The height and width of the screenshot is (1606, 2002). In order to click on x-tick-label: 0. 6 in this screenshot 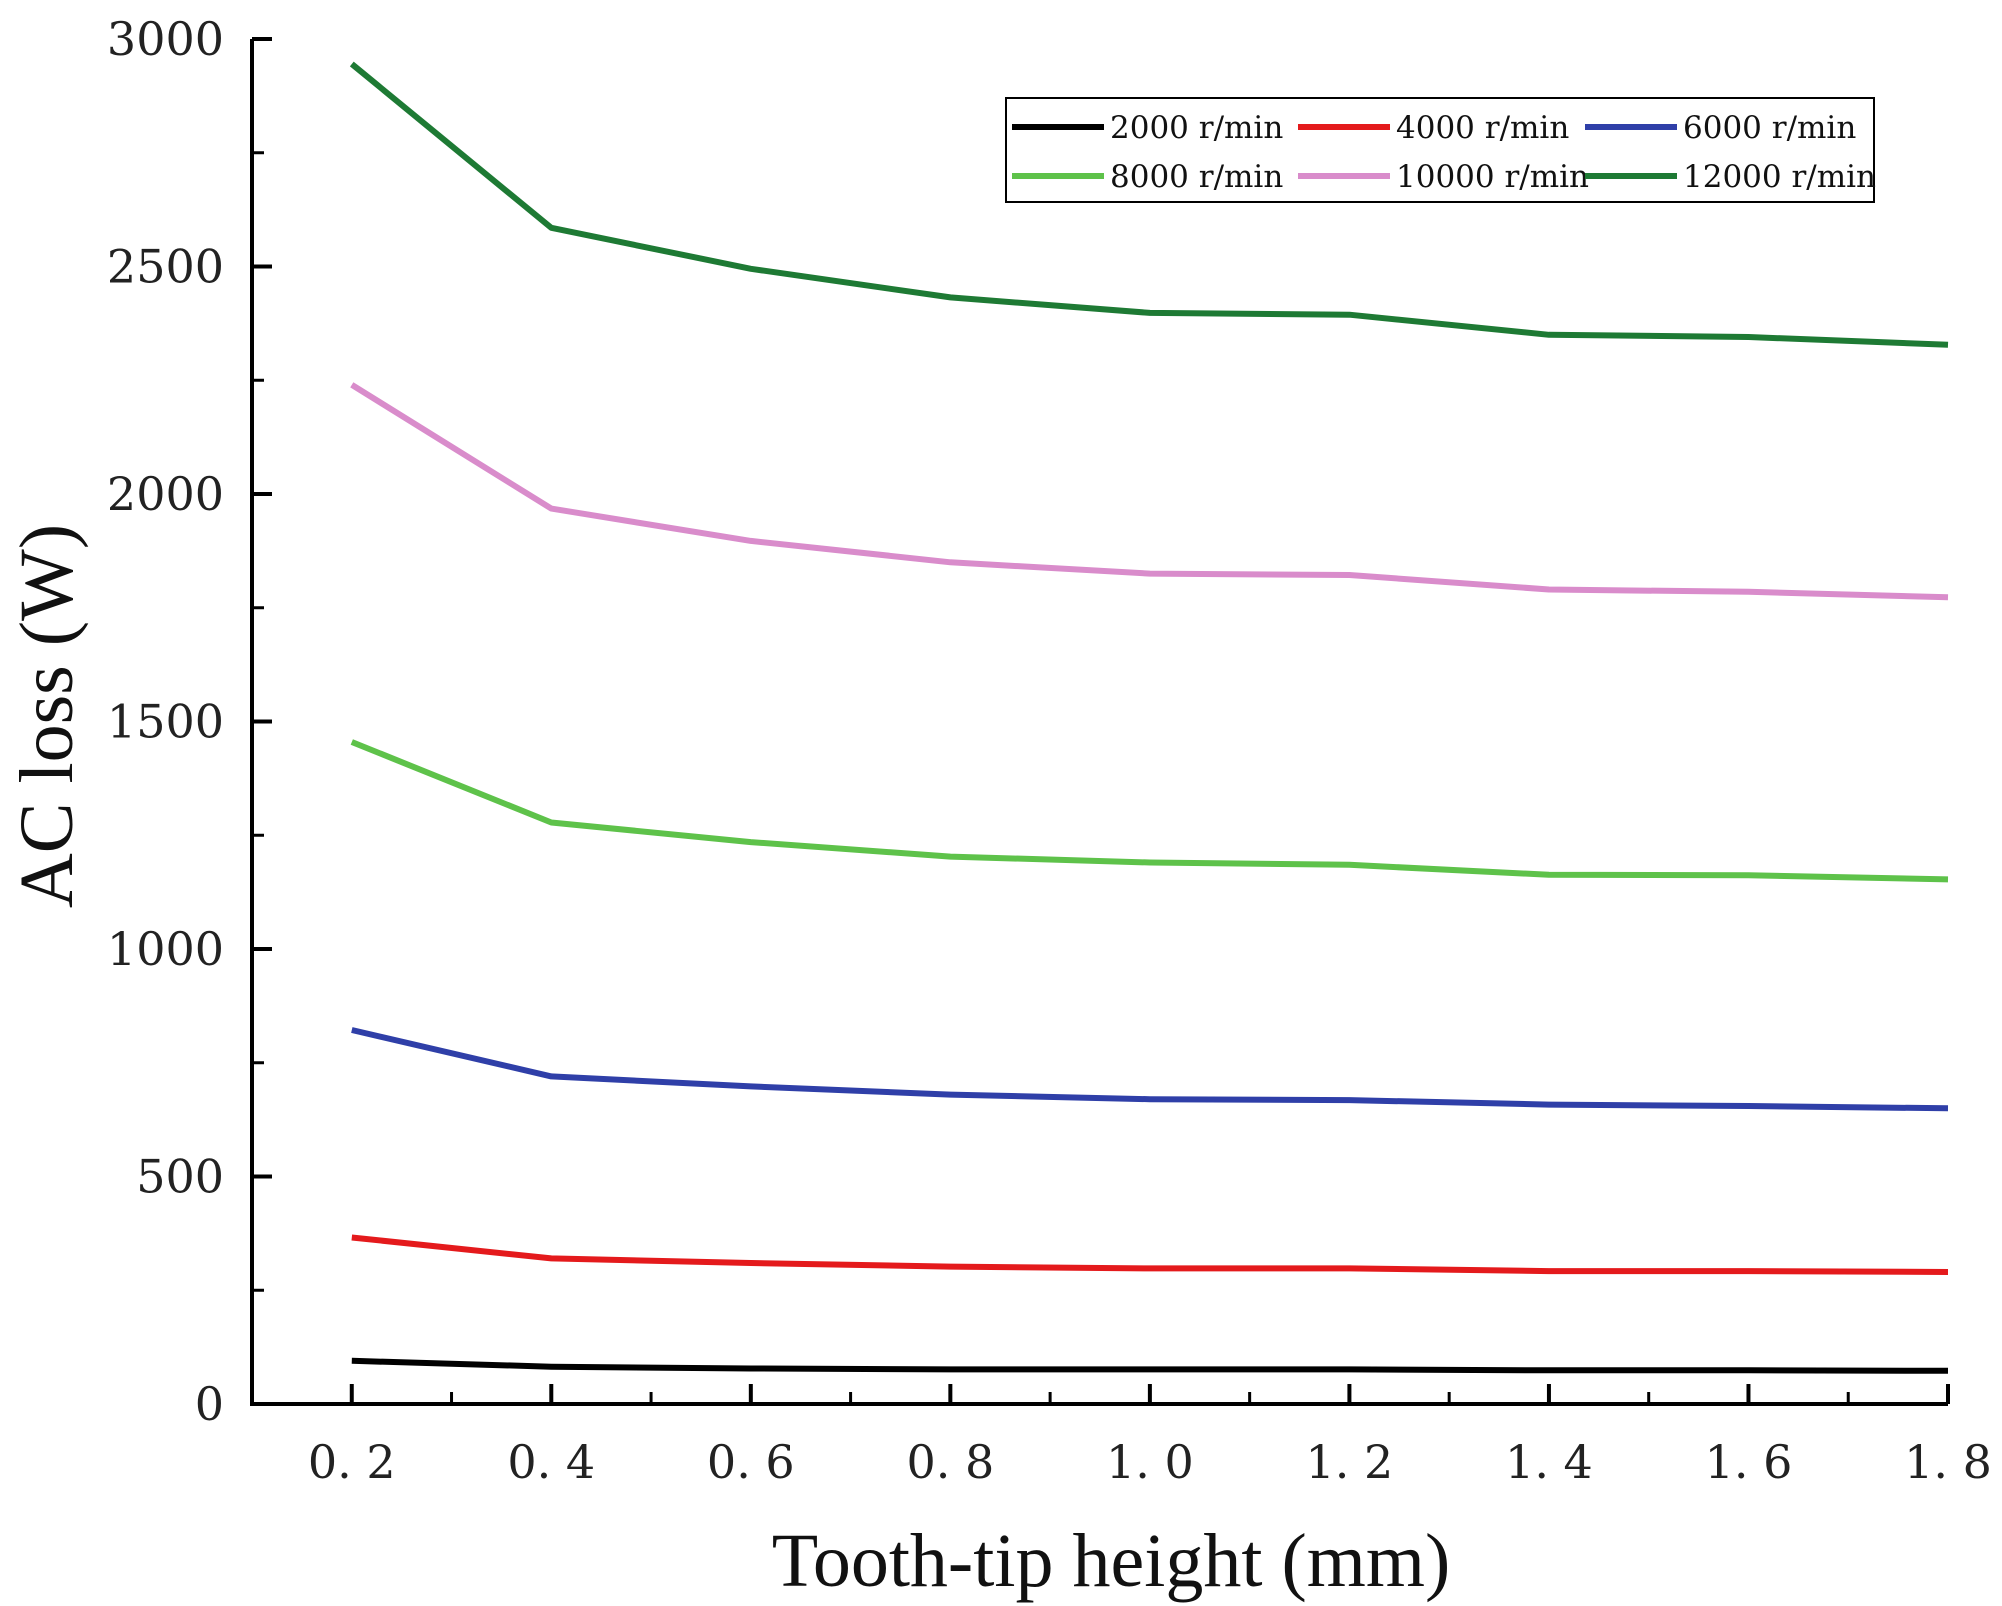, I will do `click(751, 1462)`.